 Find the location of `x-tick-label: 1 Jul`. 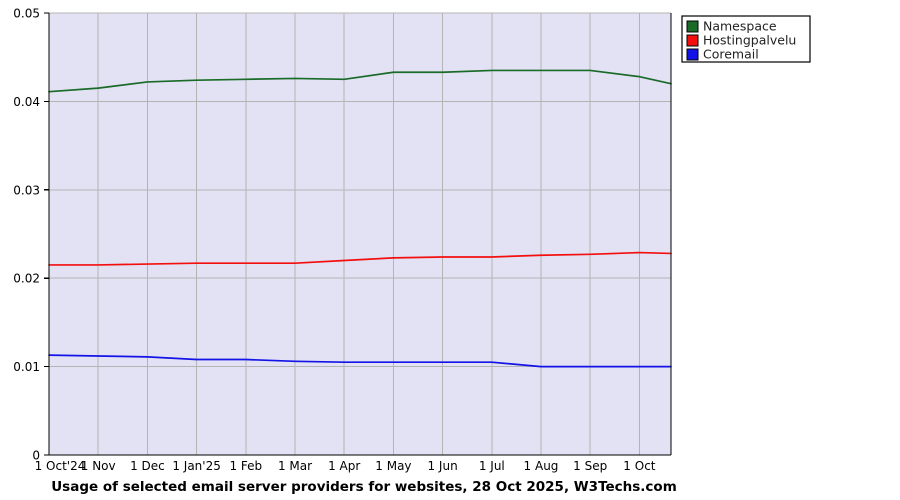

x-tick-label: 1 Jul is located at coordinates (492, 466).